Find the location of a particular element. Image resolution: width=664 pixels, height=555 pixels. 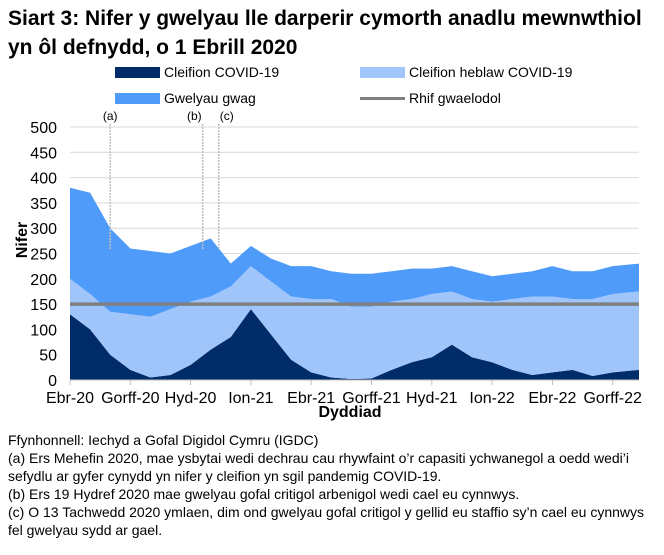

legend-covid: Cleifion COVID-19 is located at coordinates (197, 72).